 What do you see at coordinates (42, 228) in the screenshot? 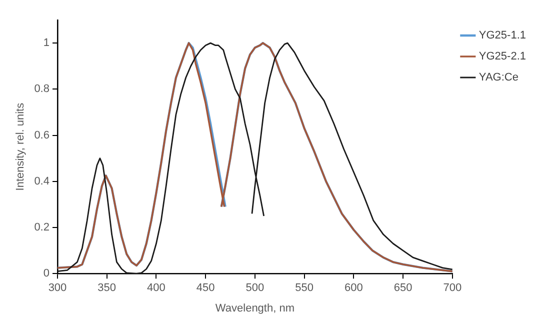
I see `y-tick-label: 0.2` at bounding box center [42, 228].